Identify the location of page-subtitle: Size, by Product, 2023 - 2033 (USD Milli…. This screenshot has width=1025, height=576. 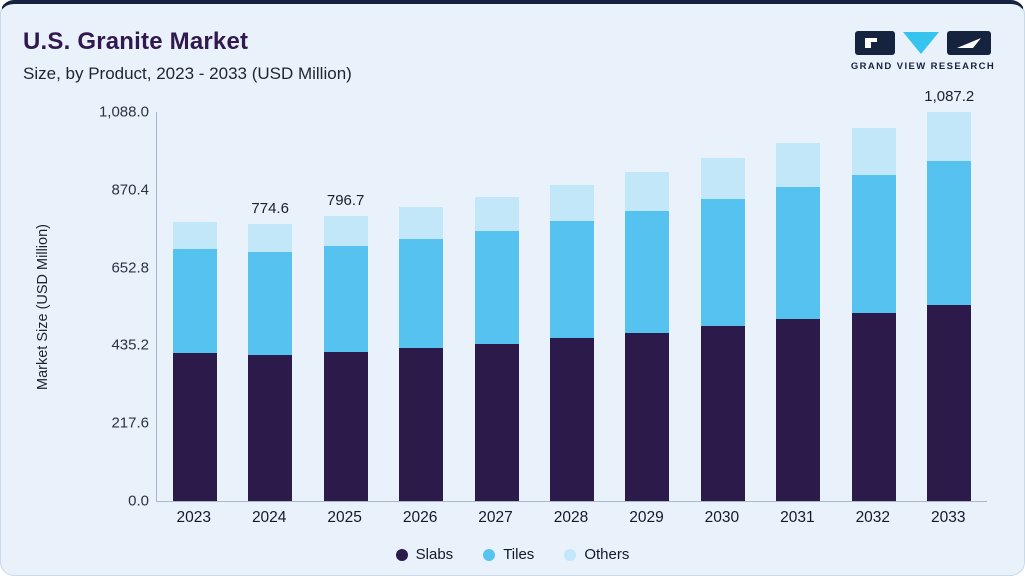
(187, 73).